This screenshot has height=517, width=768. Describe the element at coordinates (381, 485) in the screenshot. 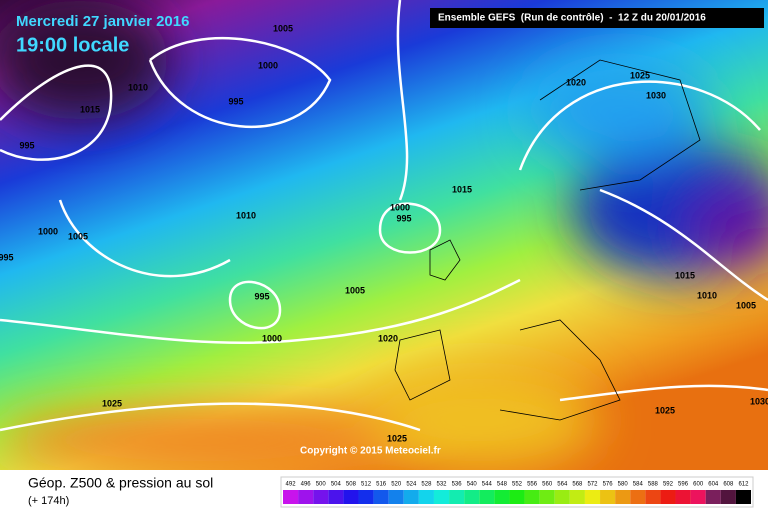

I see `scale-label: 516` at that location.